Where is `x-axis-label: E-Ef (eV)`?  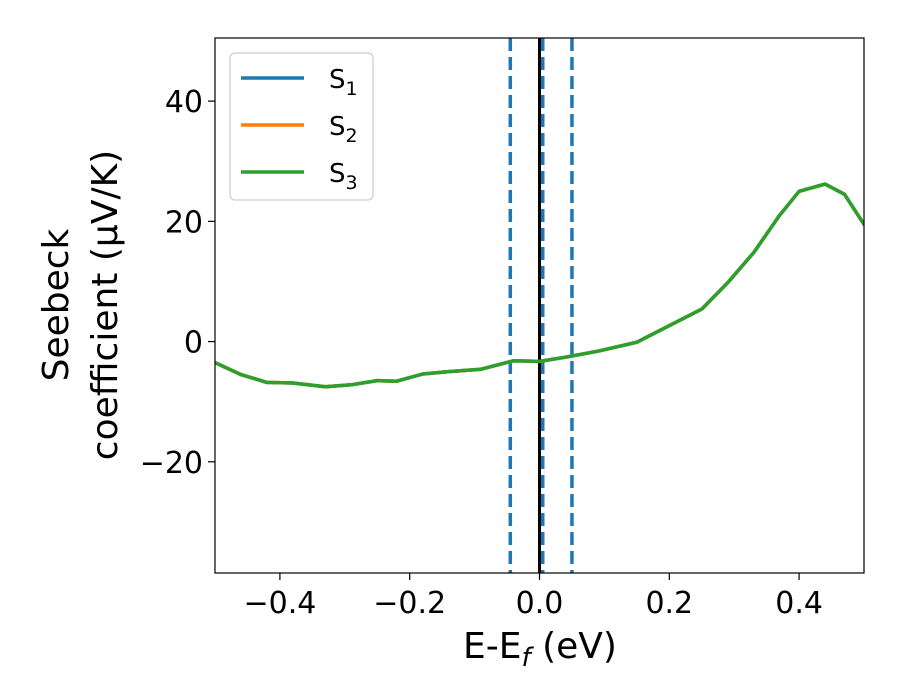 x-axis-label: E-Ef (eV) is located at coordinates (540, 649).